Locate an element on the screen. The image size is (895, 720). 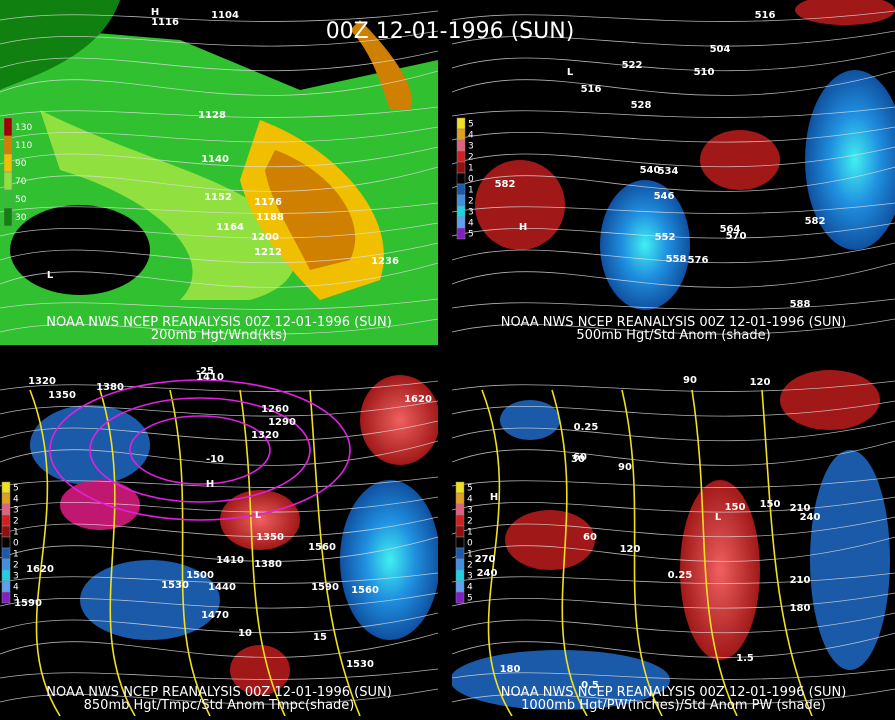
legend-label: 5 is located at coordinates (16, 489).